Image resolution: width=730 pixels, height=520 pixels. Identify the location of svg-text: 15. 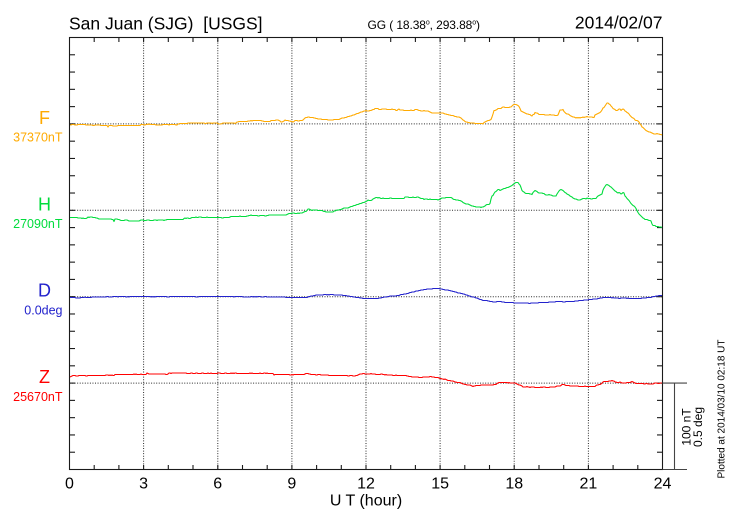
(440, 484).